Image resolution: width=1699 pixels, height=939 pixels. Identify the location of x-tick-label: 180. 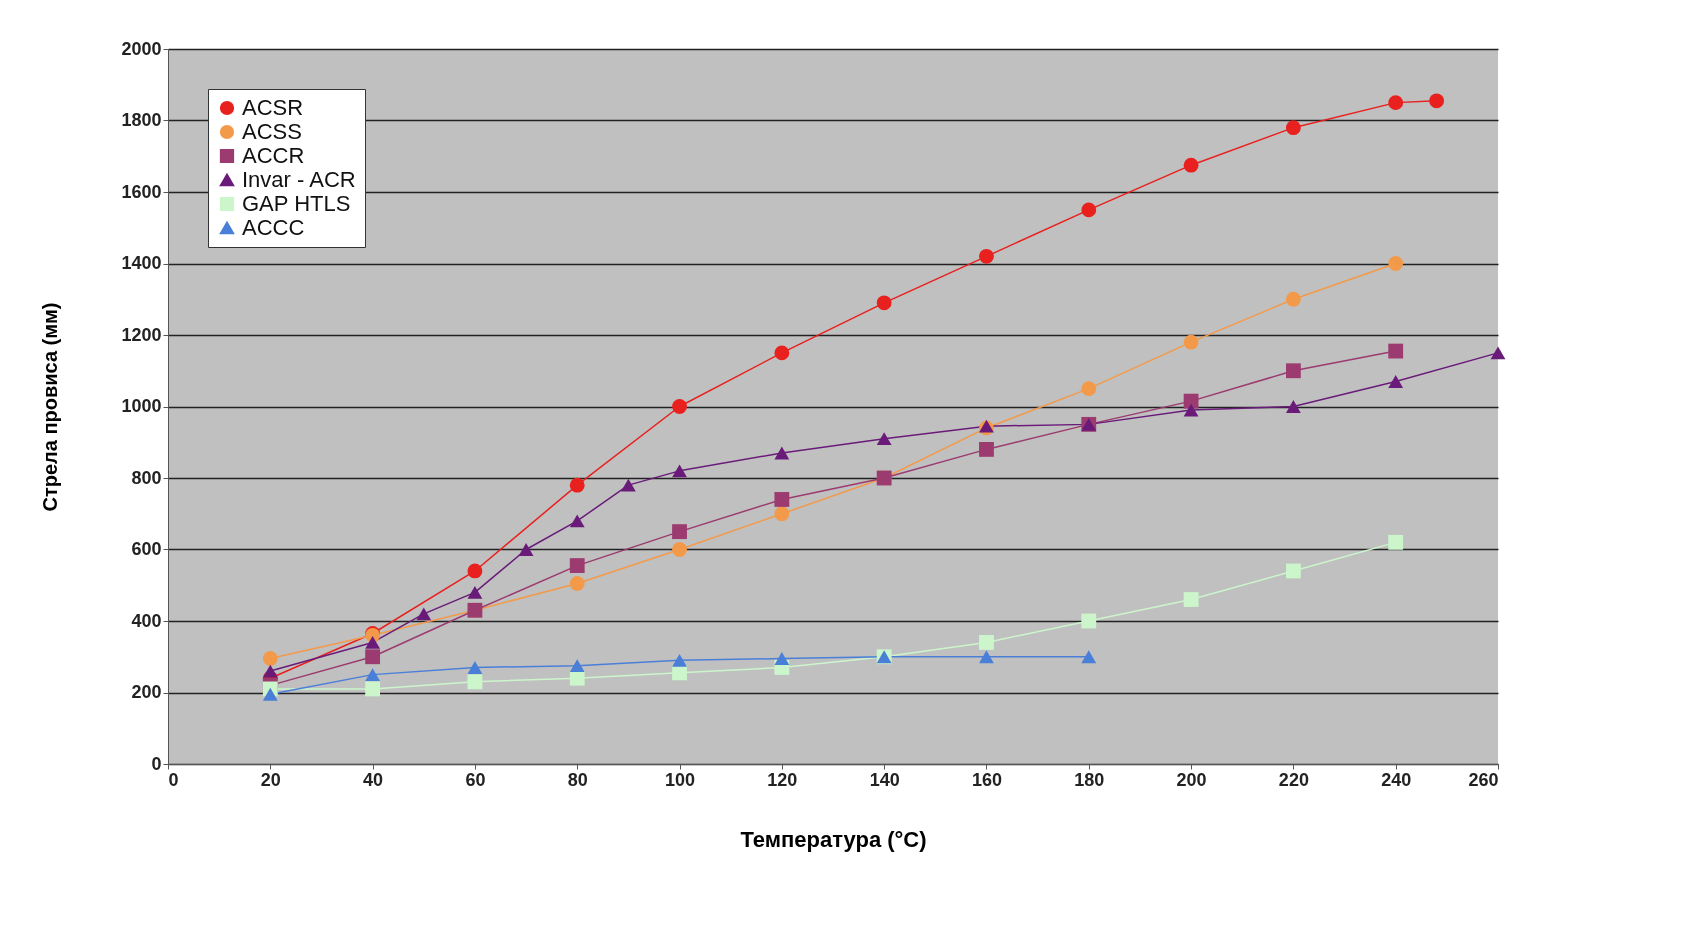
(1089, 779).